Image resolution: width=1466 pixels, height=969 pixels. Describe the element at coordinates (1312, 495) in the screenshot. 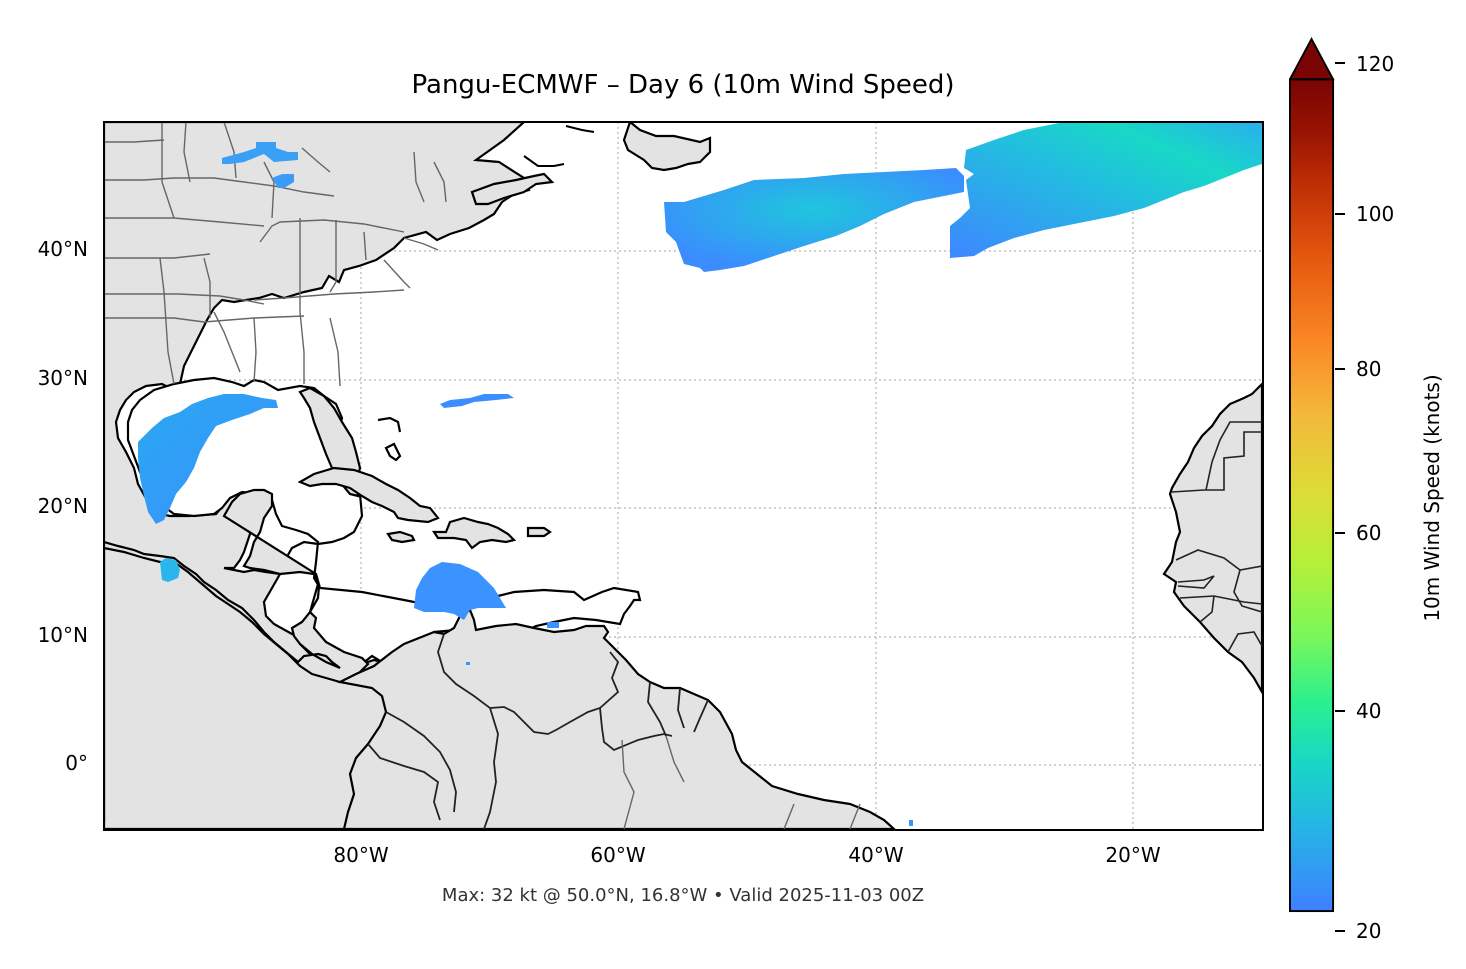

I see `colorbar-gradient` at that location.